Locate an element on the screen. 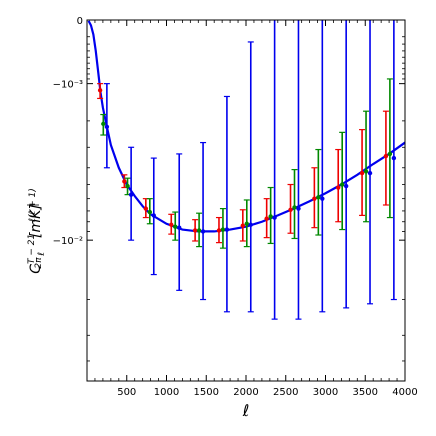 The width and height of the screenshot is (436, 436). y-axis-label: ℓ(ℓ + 1) is located at coordinates (33, 205).